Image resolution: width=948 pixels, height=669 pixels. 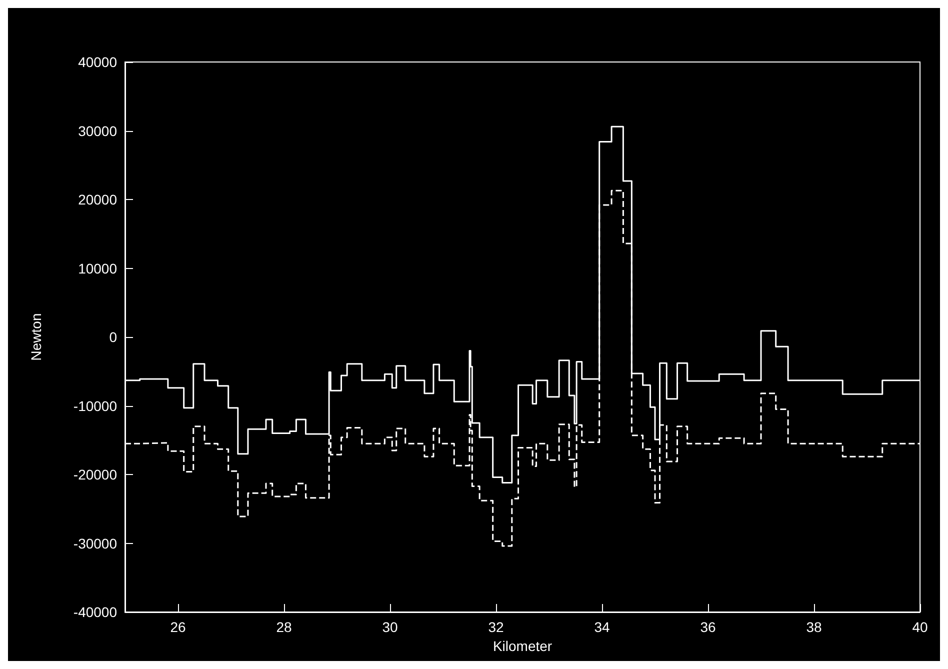 What do you see at coordinates (95, 474) in the screenshot?
I see `y-tick-label: -20000` at bounding box center [95, 474].